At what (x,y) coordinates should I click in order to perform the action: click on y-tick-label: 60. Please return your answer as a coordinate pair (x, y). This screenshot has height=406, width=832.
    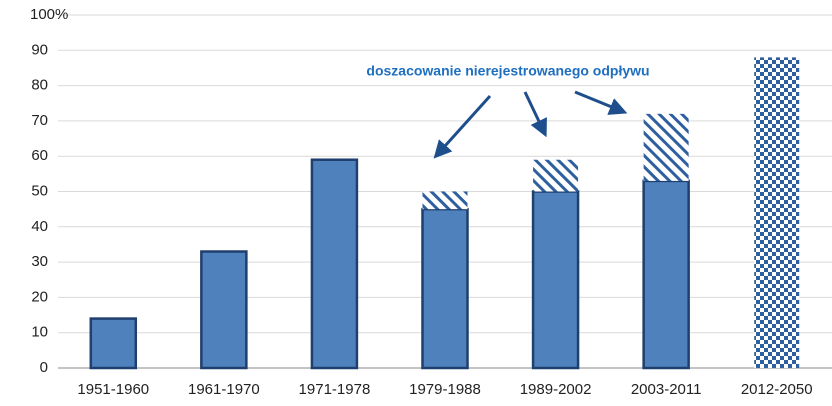
    Looking at the image, I should click on (39, 155).